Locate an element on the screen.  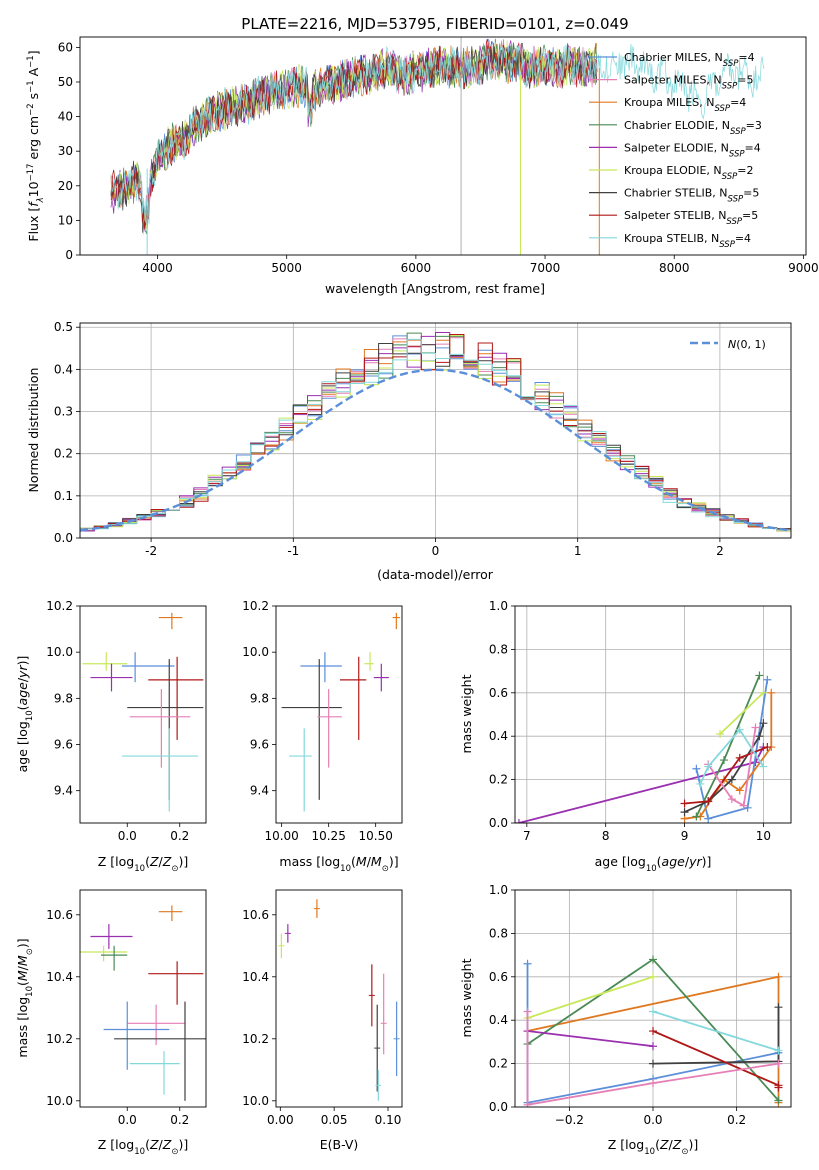
x-axis-label: E(B-V) is located at coordinates (339, 1144).